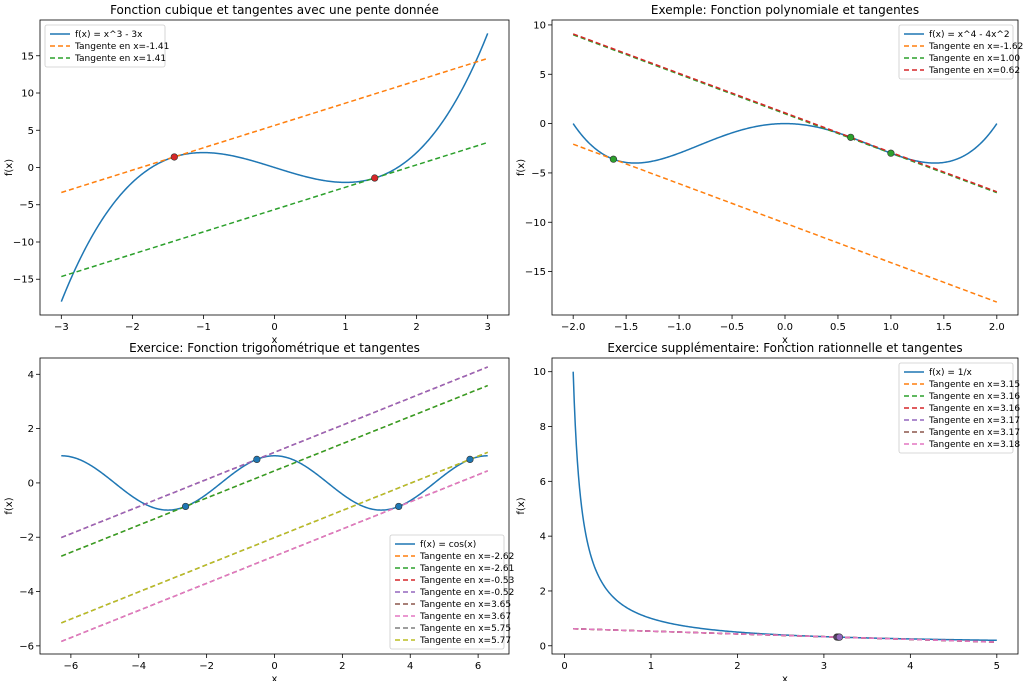  I want to click on x-tick-label: −1.5, so click(626, 327).